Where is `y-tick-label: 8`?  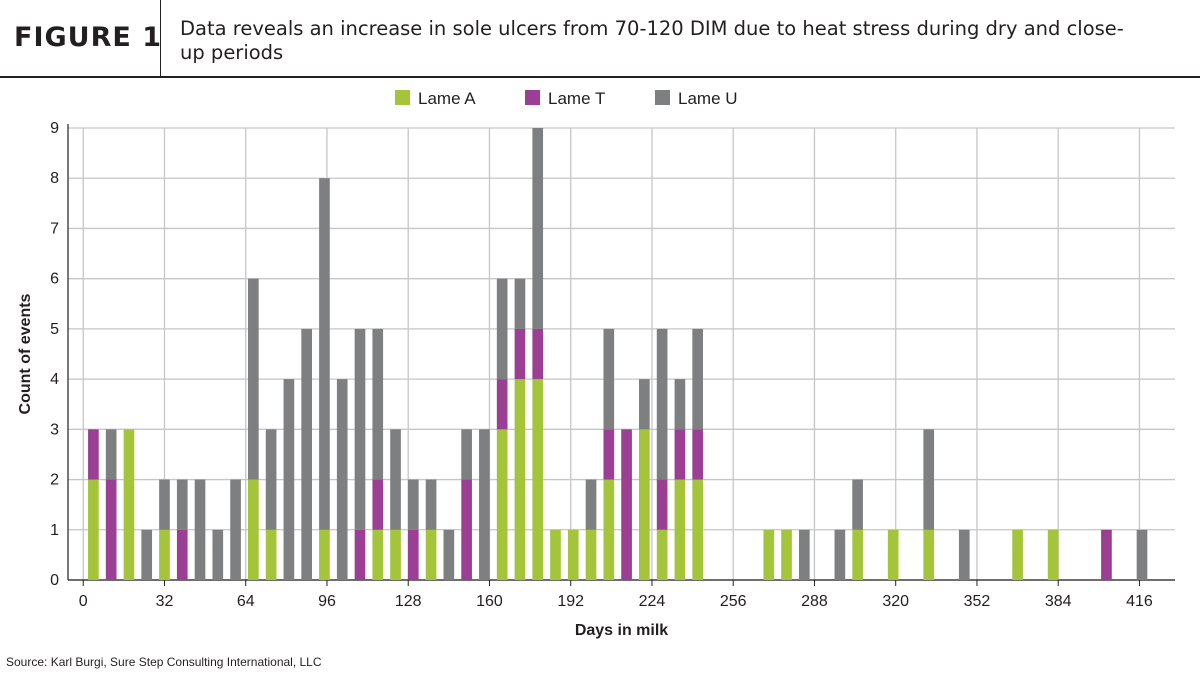
y-tick-label: 8 is located at coordinates (54, 178).